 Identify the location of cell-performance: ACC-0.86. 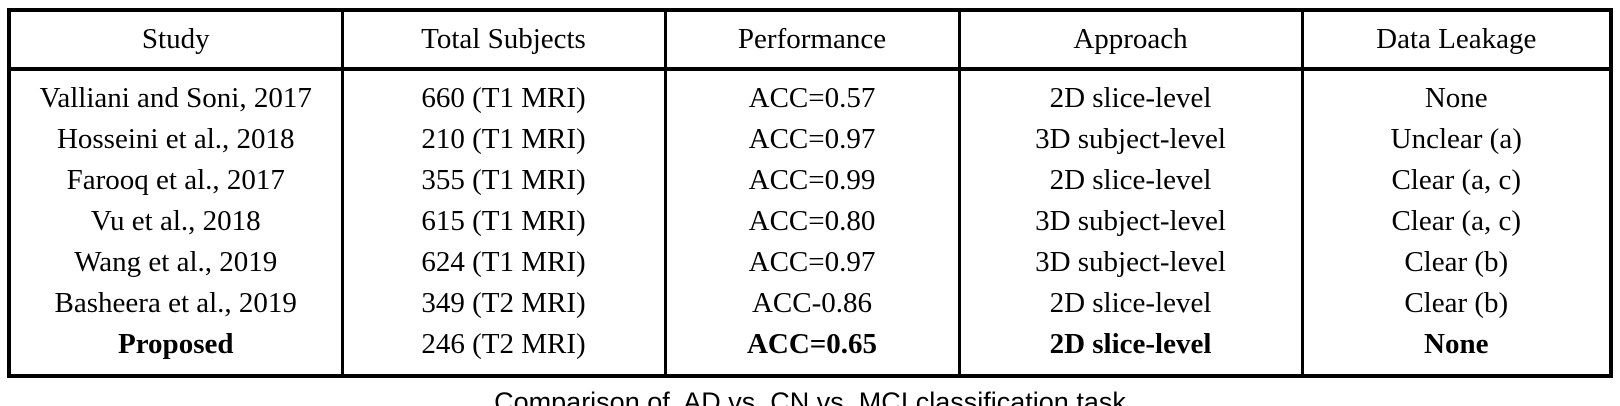
(812, 303).